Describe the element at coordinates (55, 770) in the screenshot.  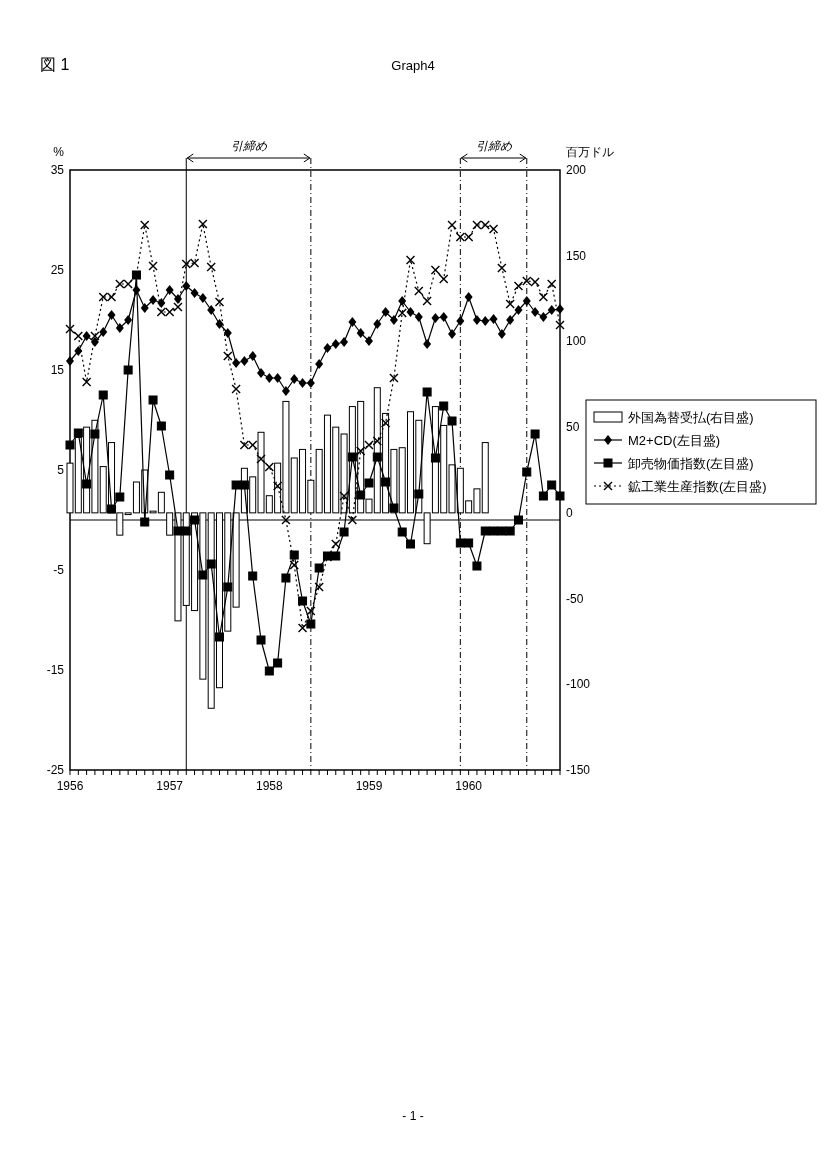
I see `ytick: -25` at that location.